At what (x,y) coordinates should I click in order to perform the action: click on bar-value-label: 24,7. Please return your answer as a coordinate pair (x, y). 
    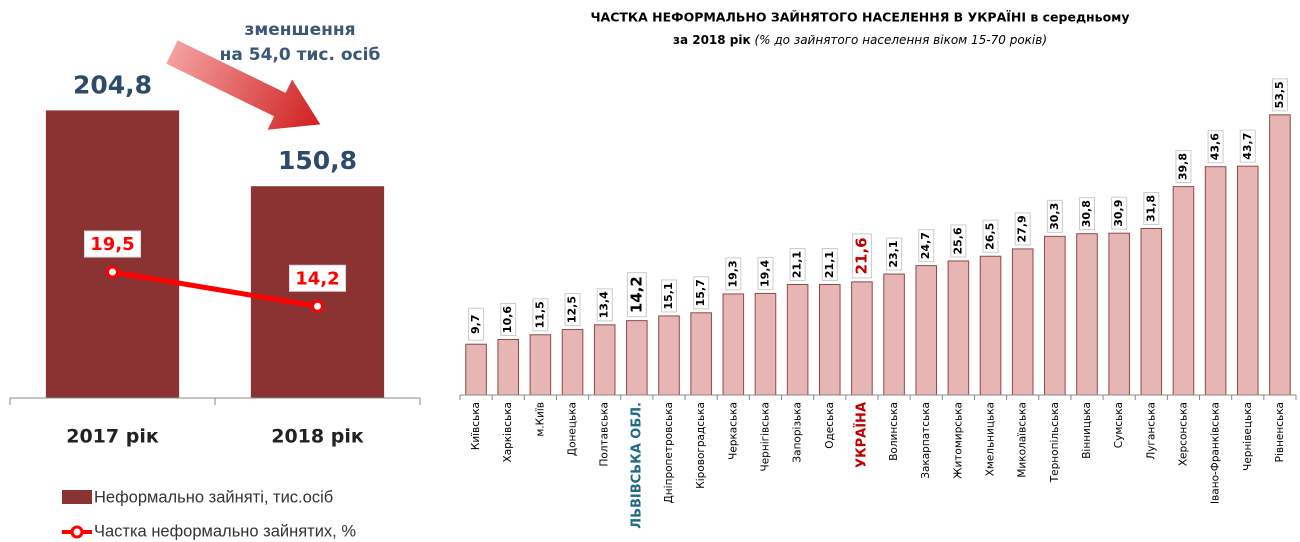
    Looking at the image, I should click on (925, 245).